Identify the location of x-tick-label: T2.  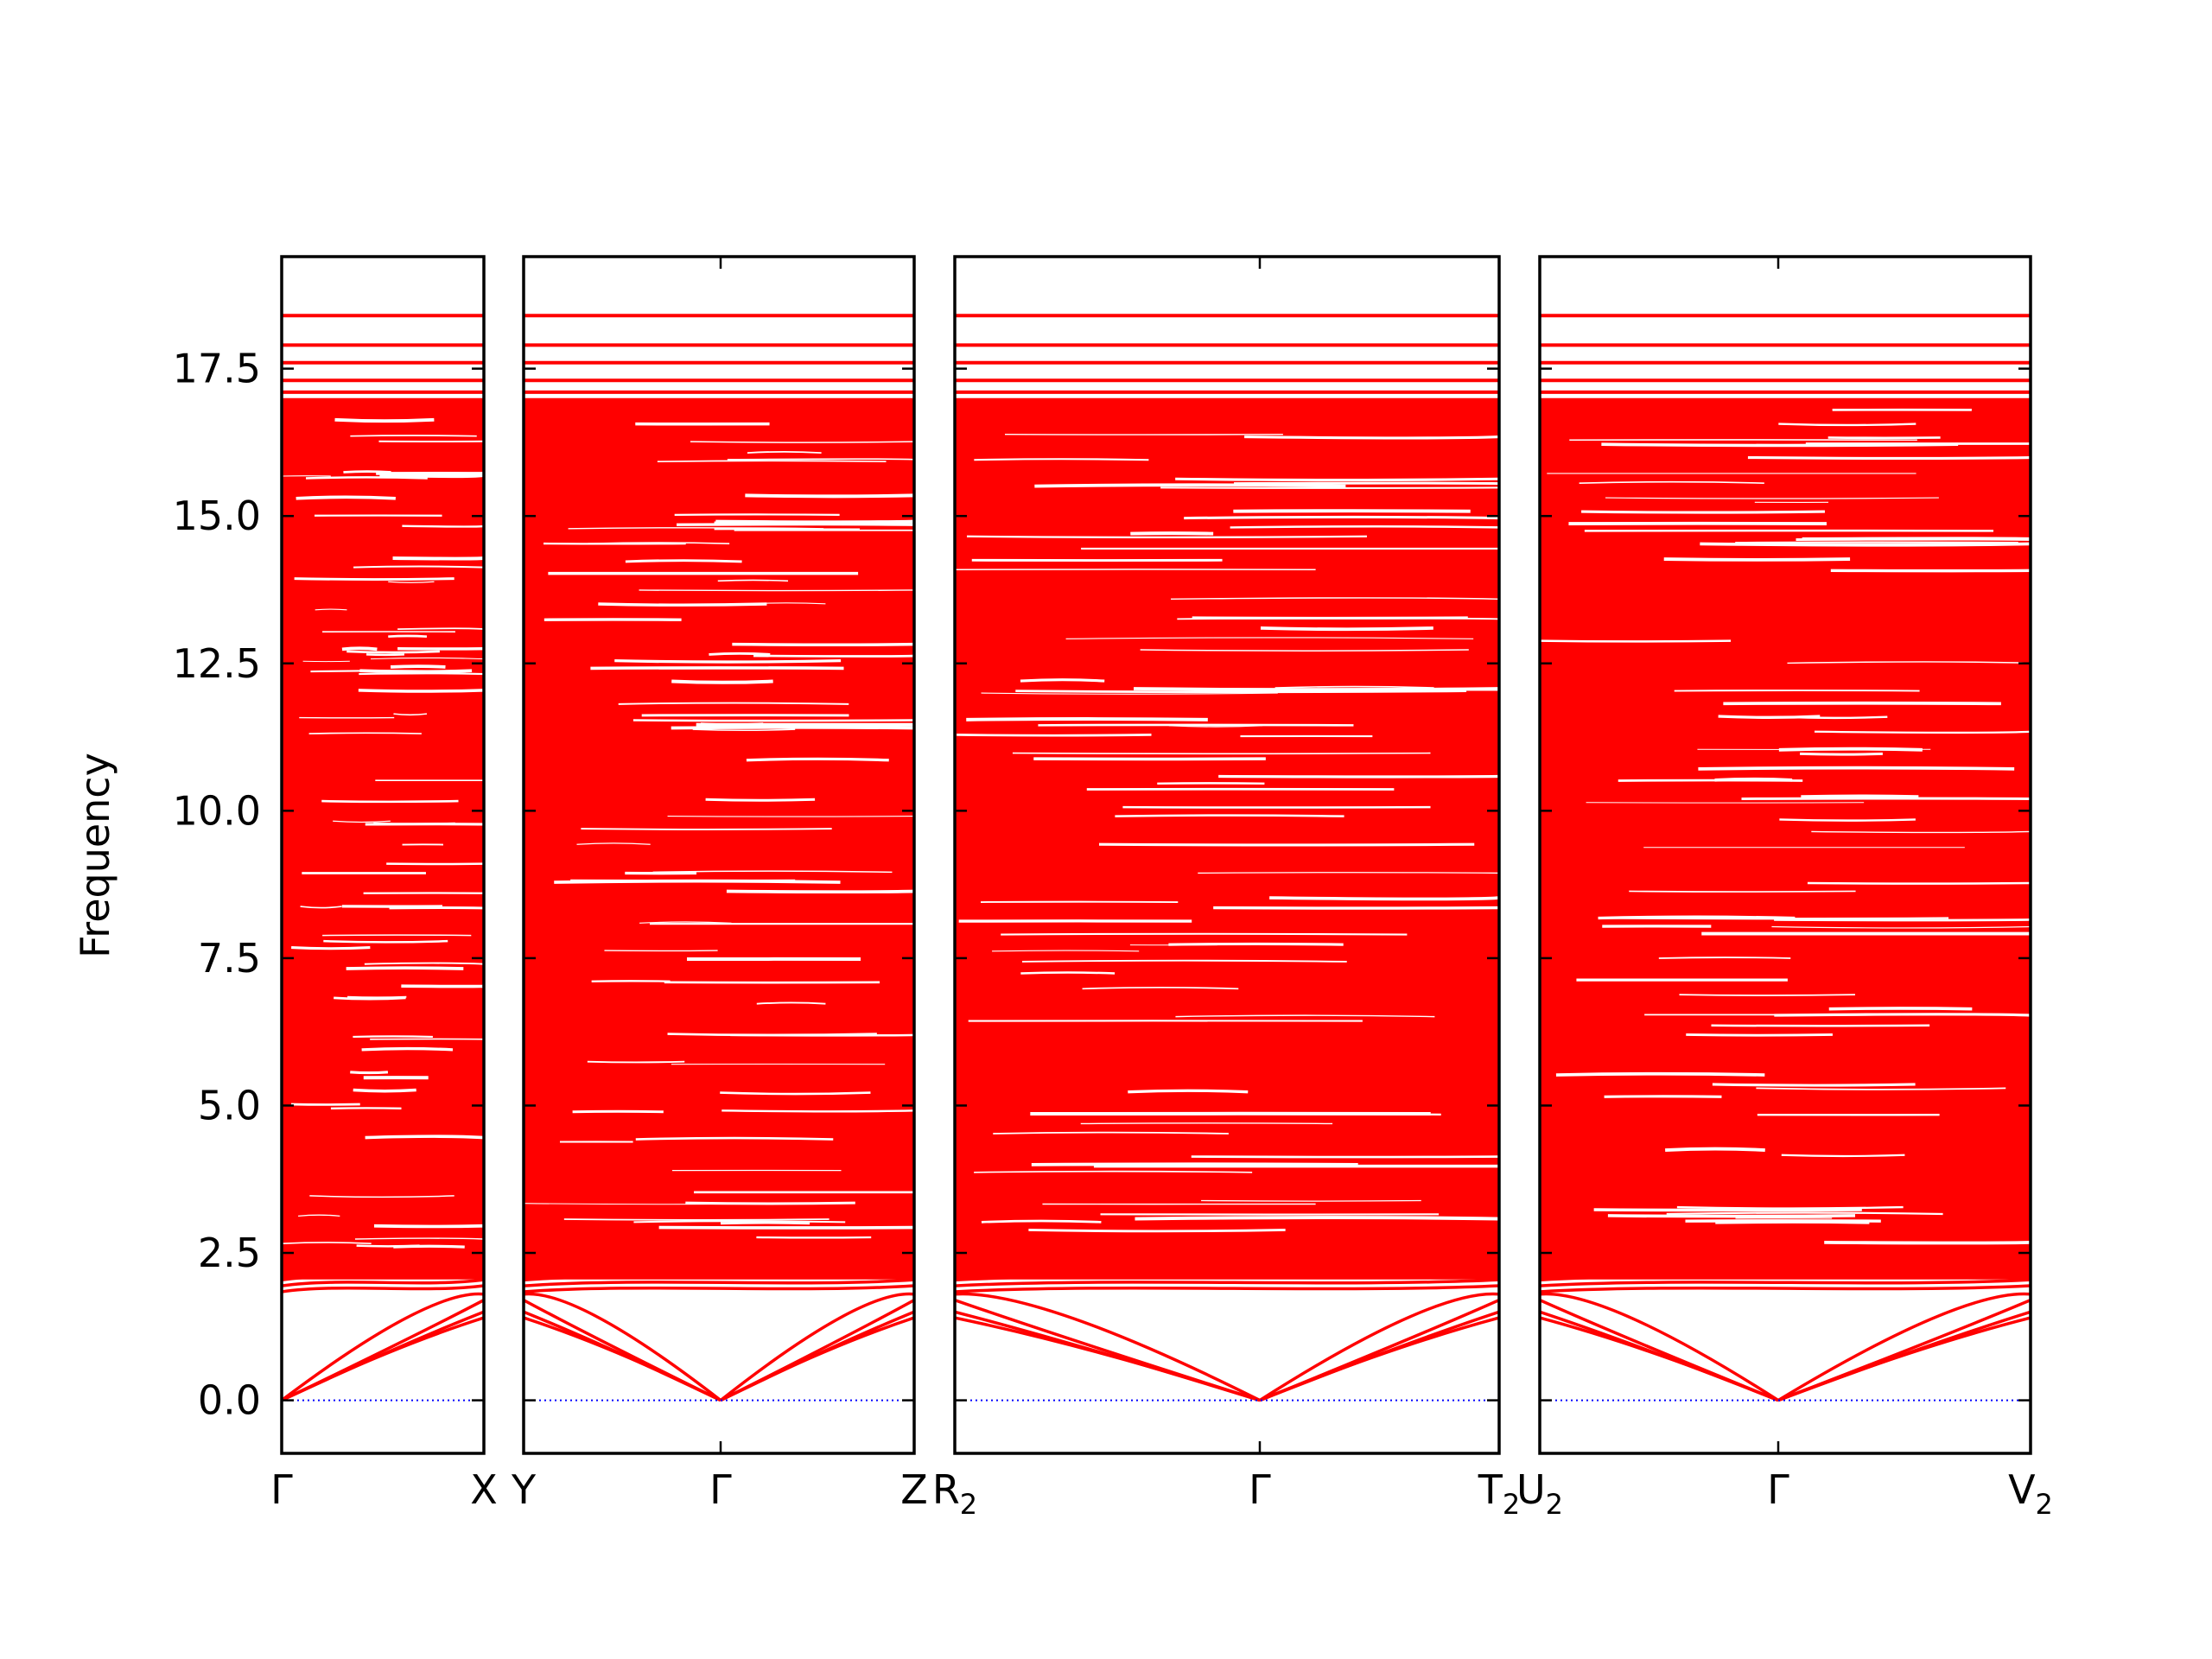
(1499, 1493).